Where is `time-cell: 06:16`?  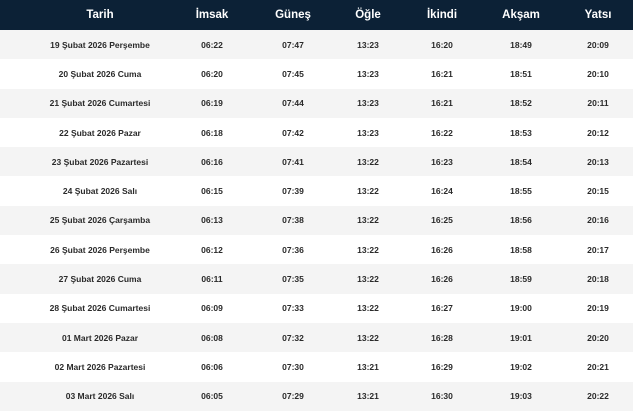 time-cell: 06:16 is located at coordinates (212, 161).